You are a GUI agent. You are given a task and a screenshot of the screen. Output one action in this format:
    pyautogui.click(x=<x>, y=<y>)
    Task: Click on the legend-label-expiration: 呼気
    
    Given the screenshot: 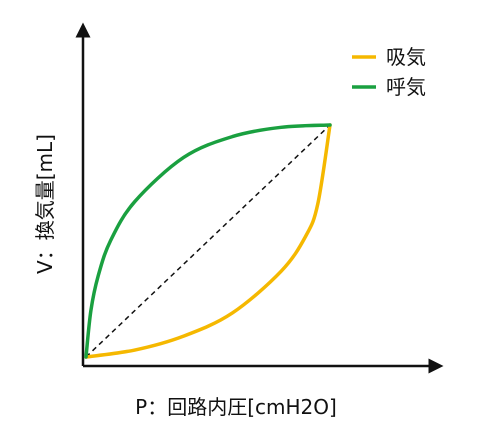 What is the action you would take?
    pyautogui.click(x=406, y=87)
    